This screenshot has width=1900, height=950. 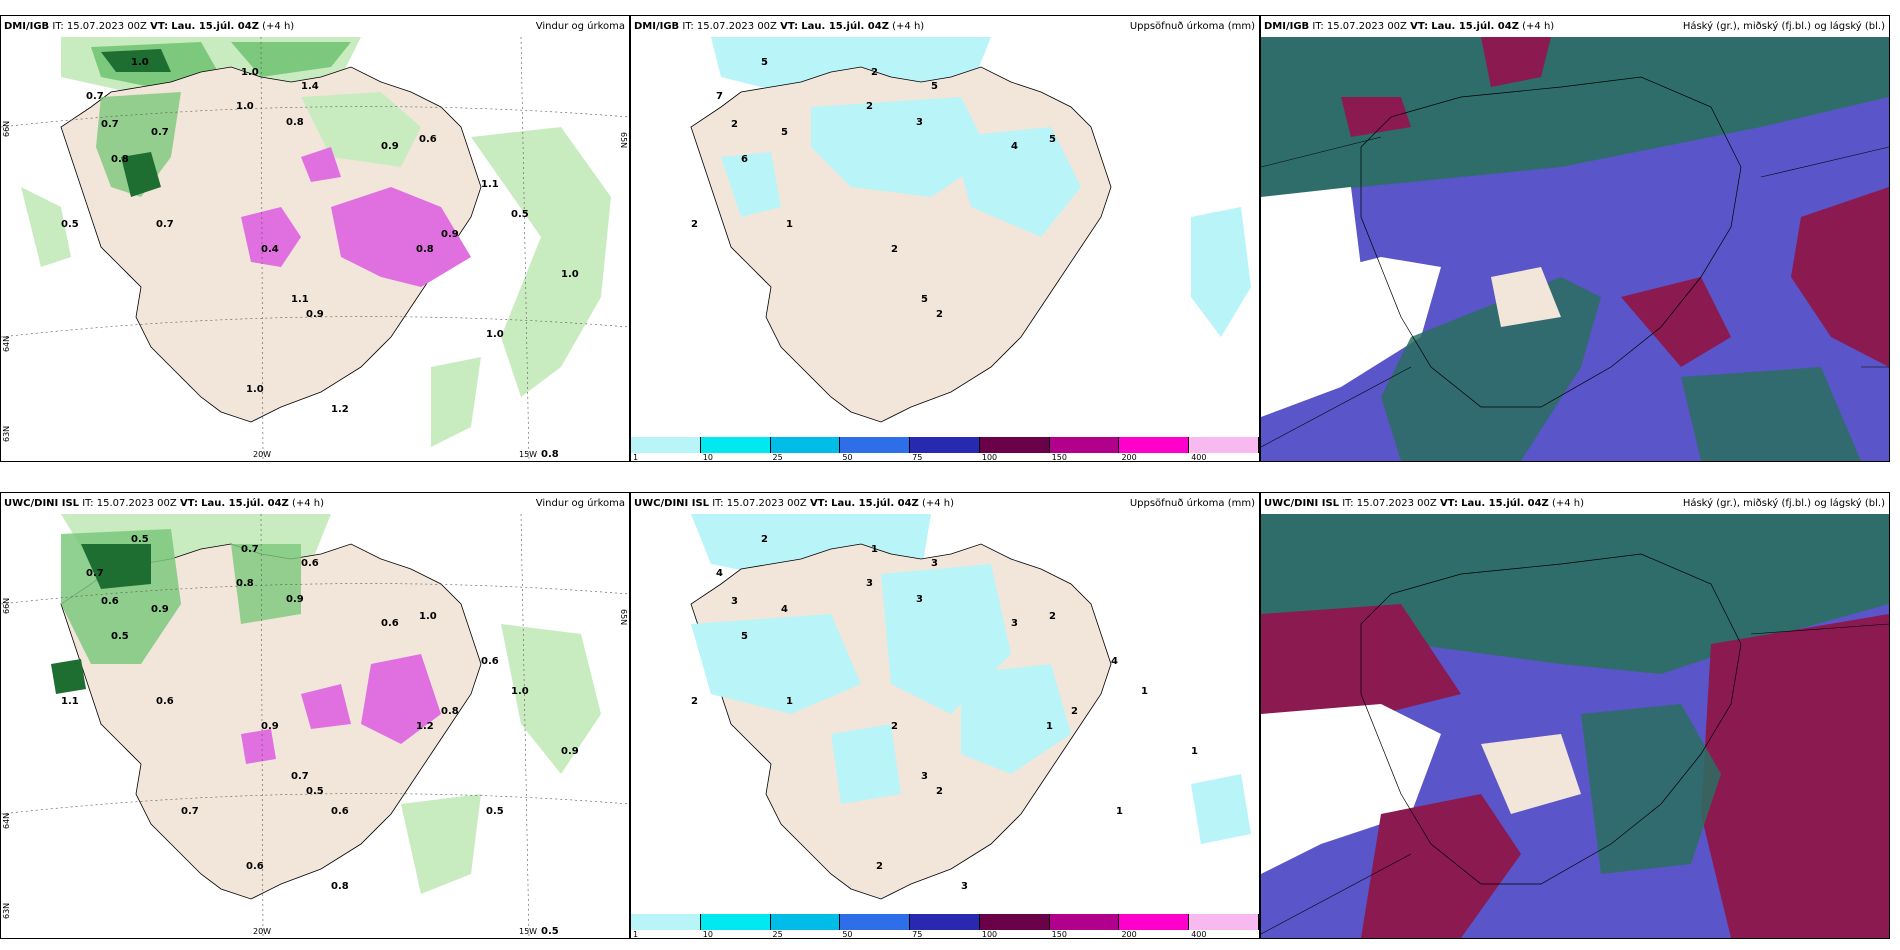 What do you see at coordinates (744, 159) in the screenshot?
I see `precip-value-label: 6` at bounding box center [744, 159].